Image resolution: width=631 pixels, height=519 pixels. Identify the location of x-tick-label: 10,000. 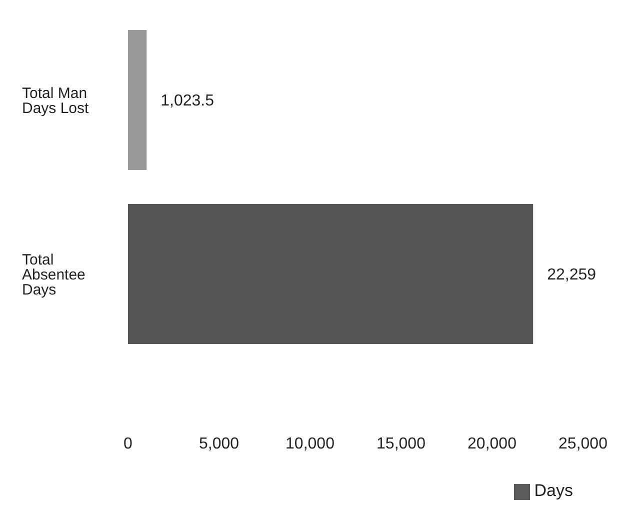
(310, 443).